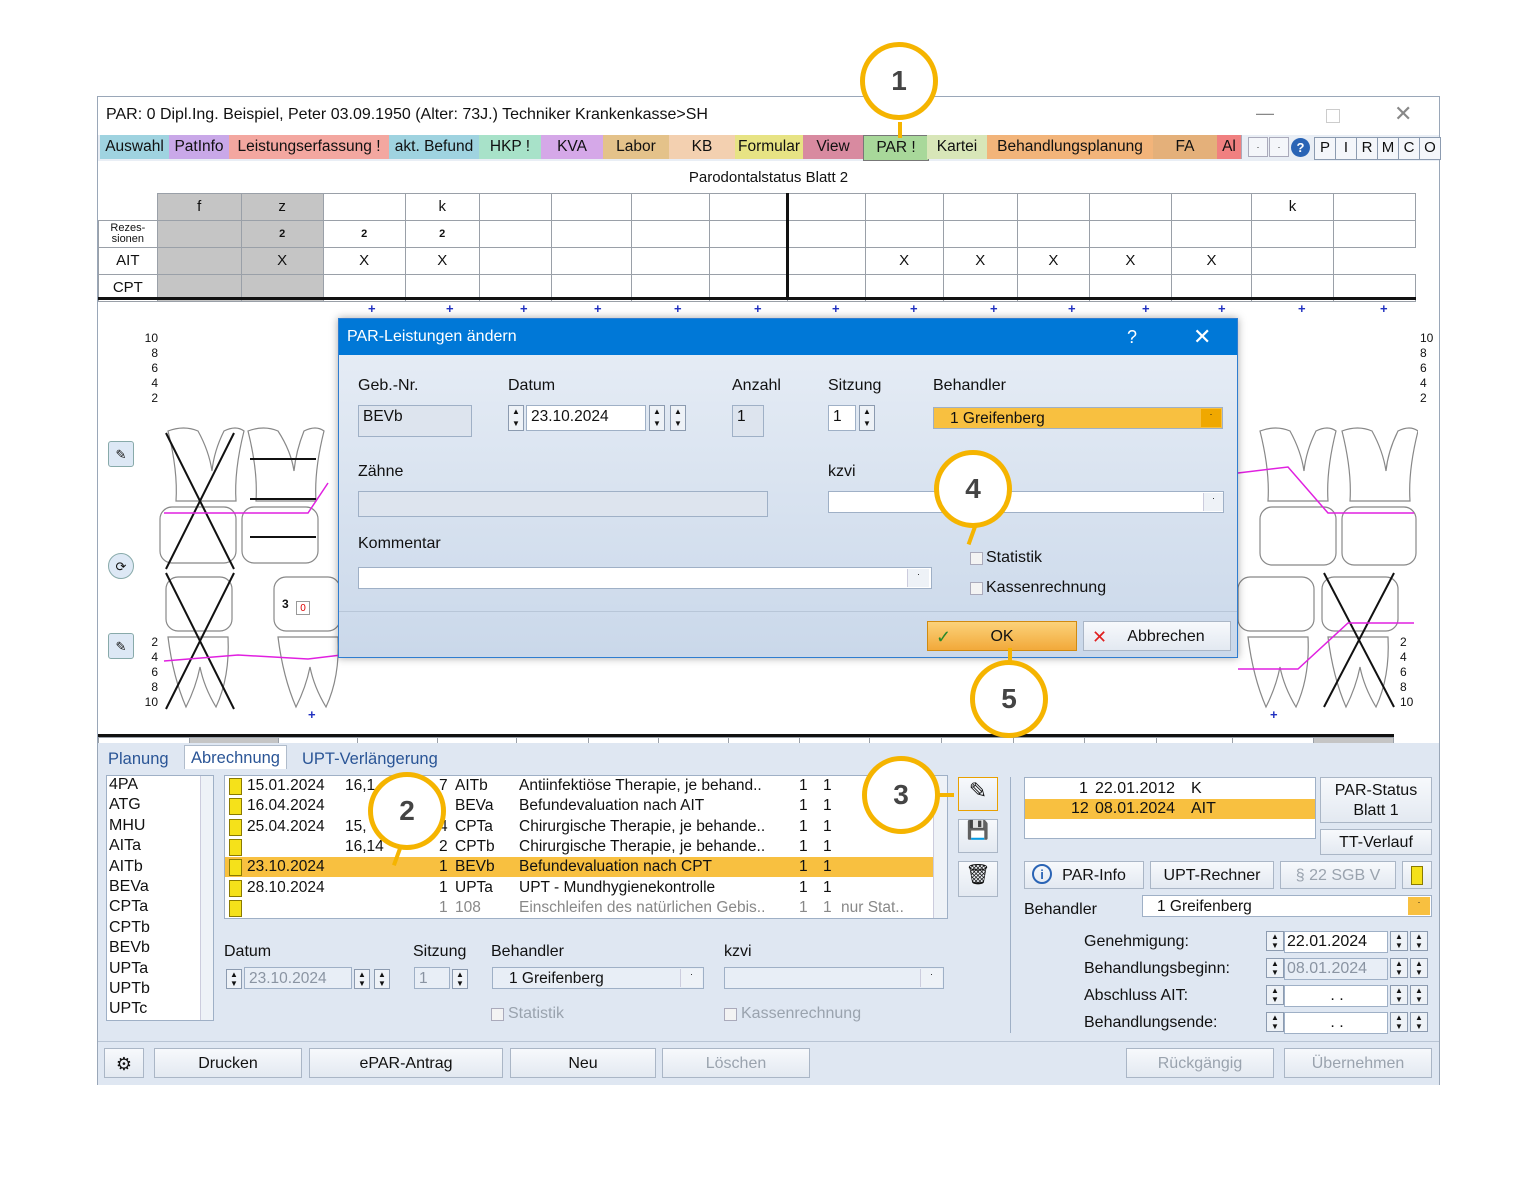 The width and height of the screenshot is (1537, 1182). I want to click on tab-par: PAR !, so click(896, 148).